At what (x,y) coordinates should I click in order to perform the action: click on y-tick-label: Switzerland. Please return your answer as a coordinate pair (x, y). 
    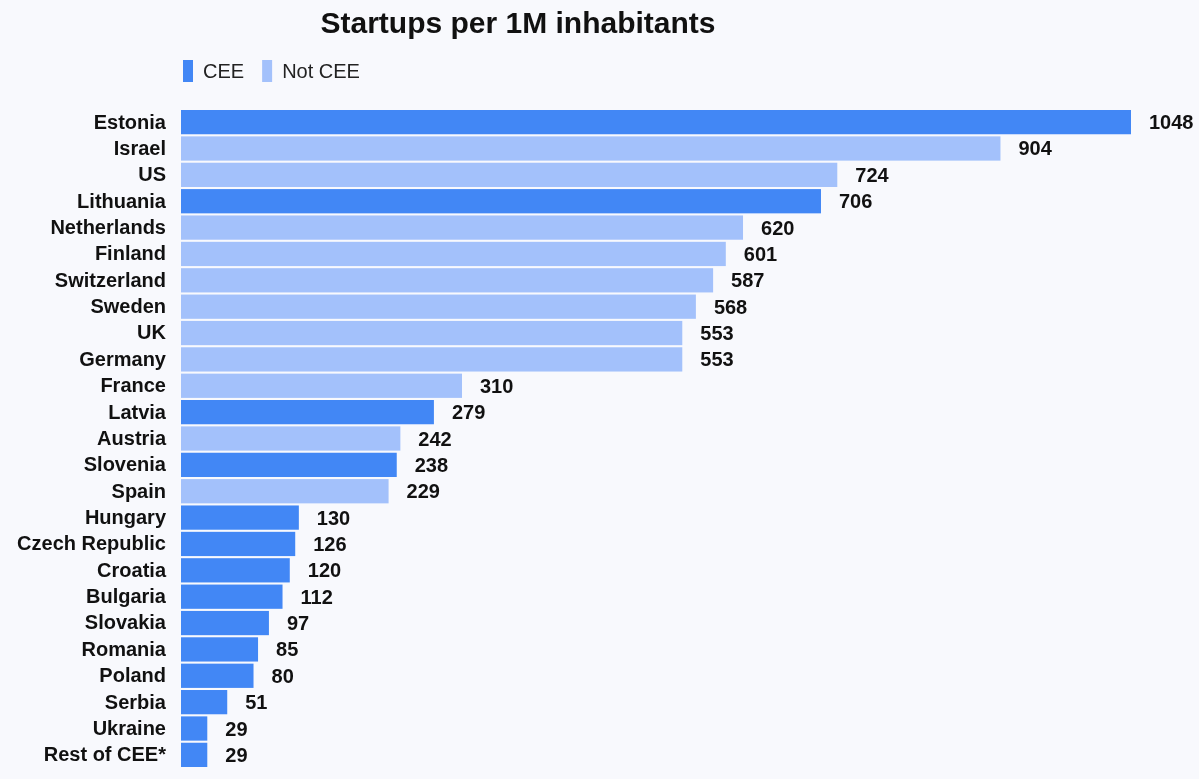
    Looking at the image, I should click on (110, 279).